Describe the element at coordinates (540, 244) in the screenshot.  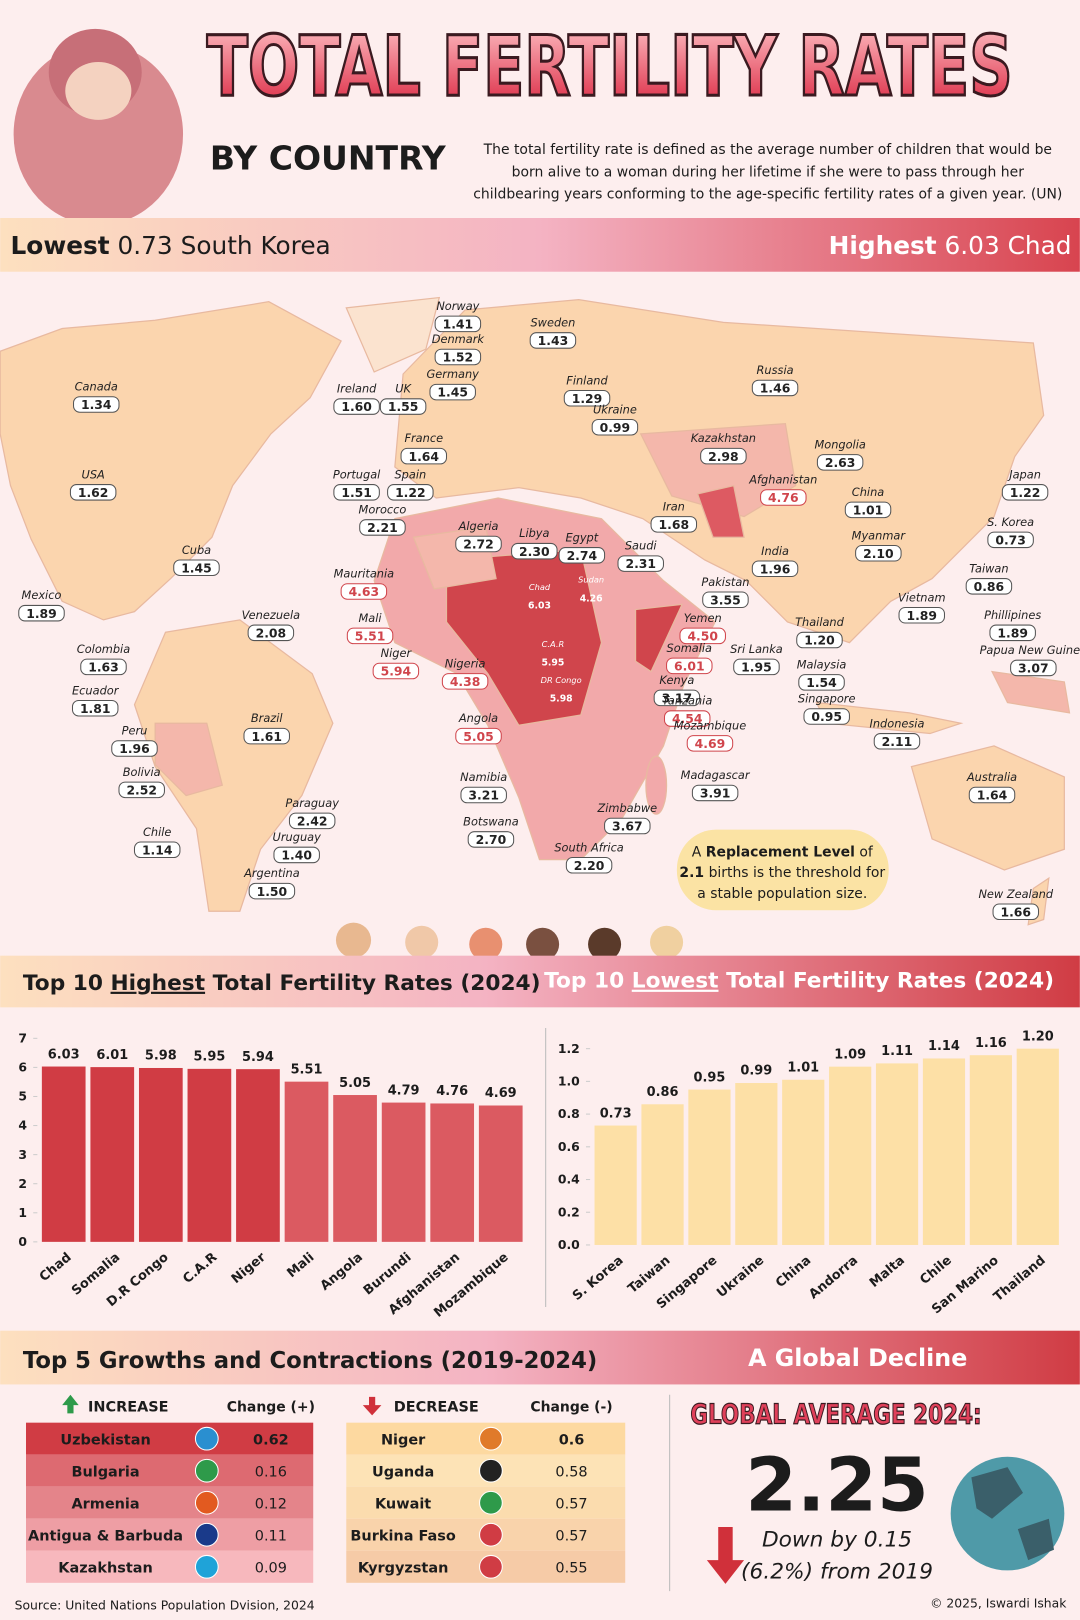
I see `highlight-banner` at that location.